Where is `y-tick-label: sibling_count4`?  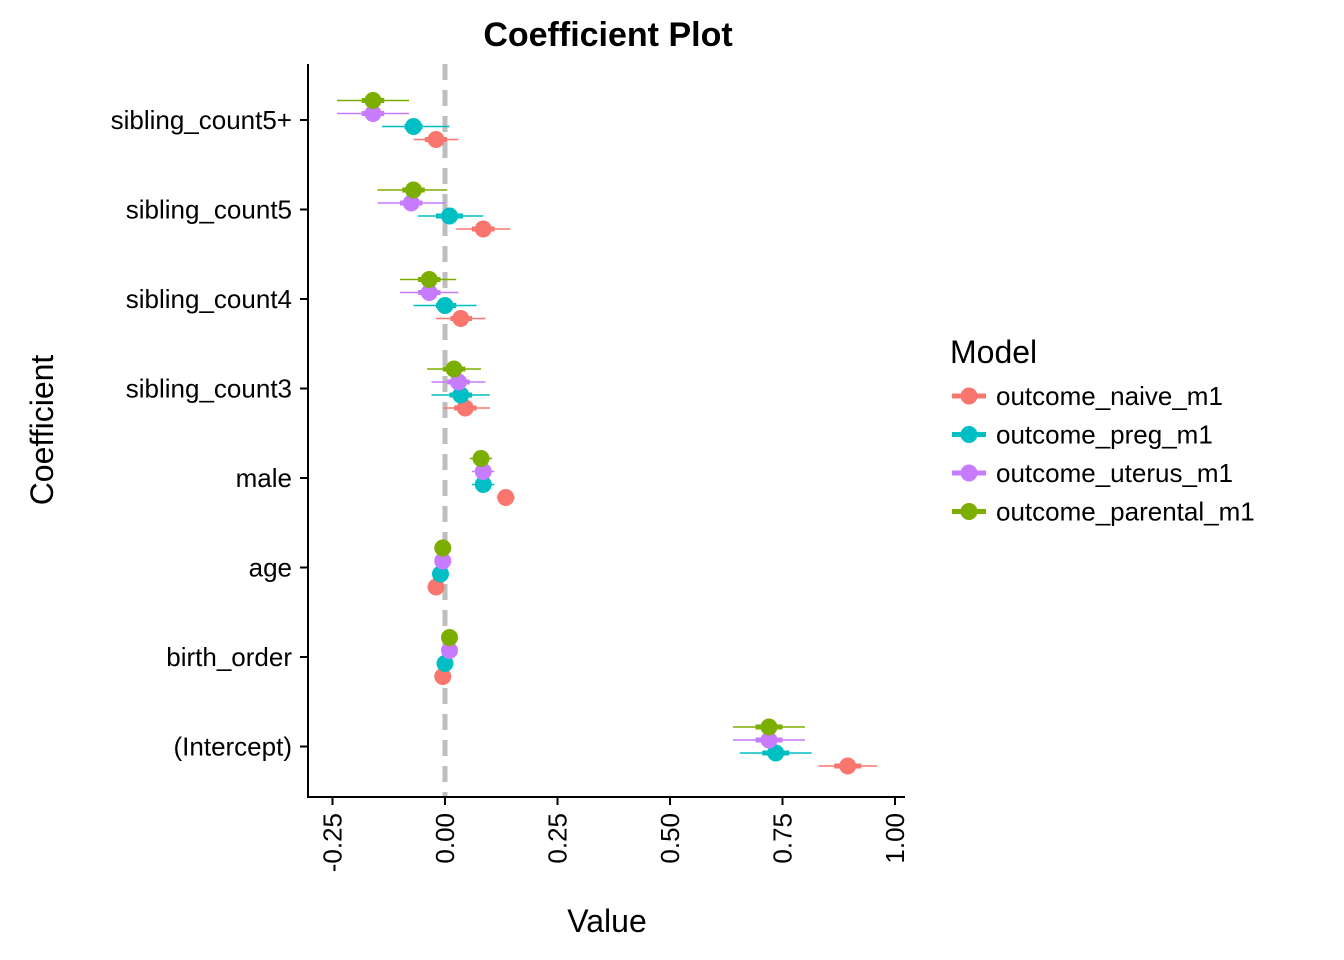
y-tick-label: sibling_count4 is located at coordinates (209, 299).